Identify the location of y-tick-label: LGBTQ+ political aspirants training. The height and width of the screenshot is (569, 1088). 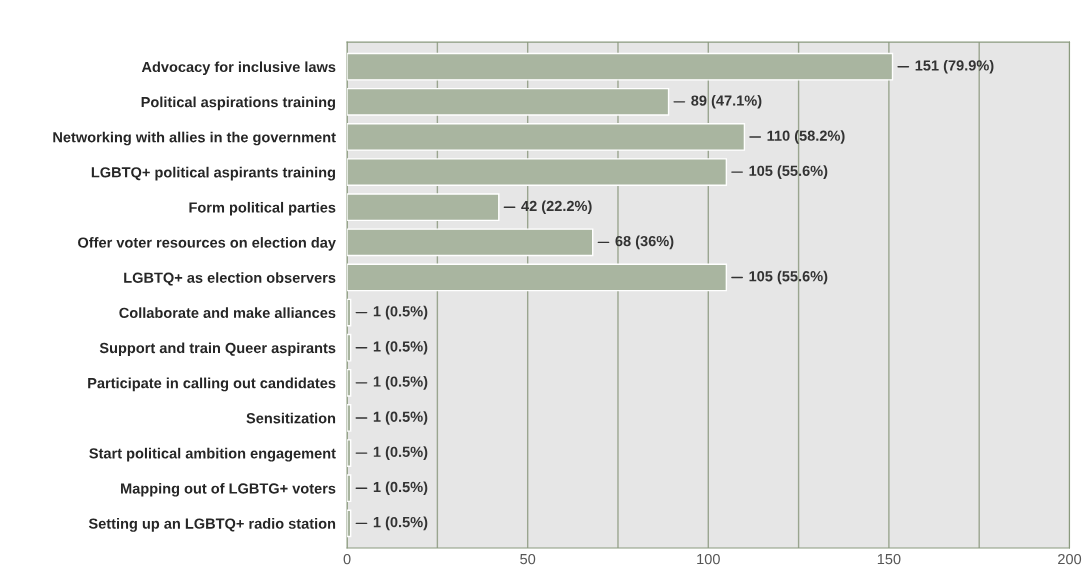
(213, 173).